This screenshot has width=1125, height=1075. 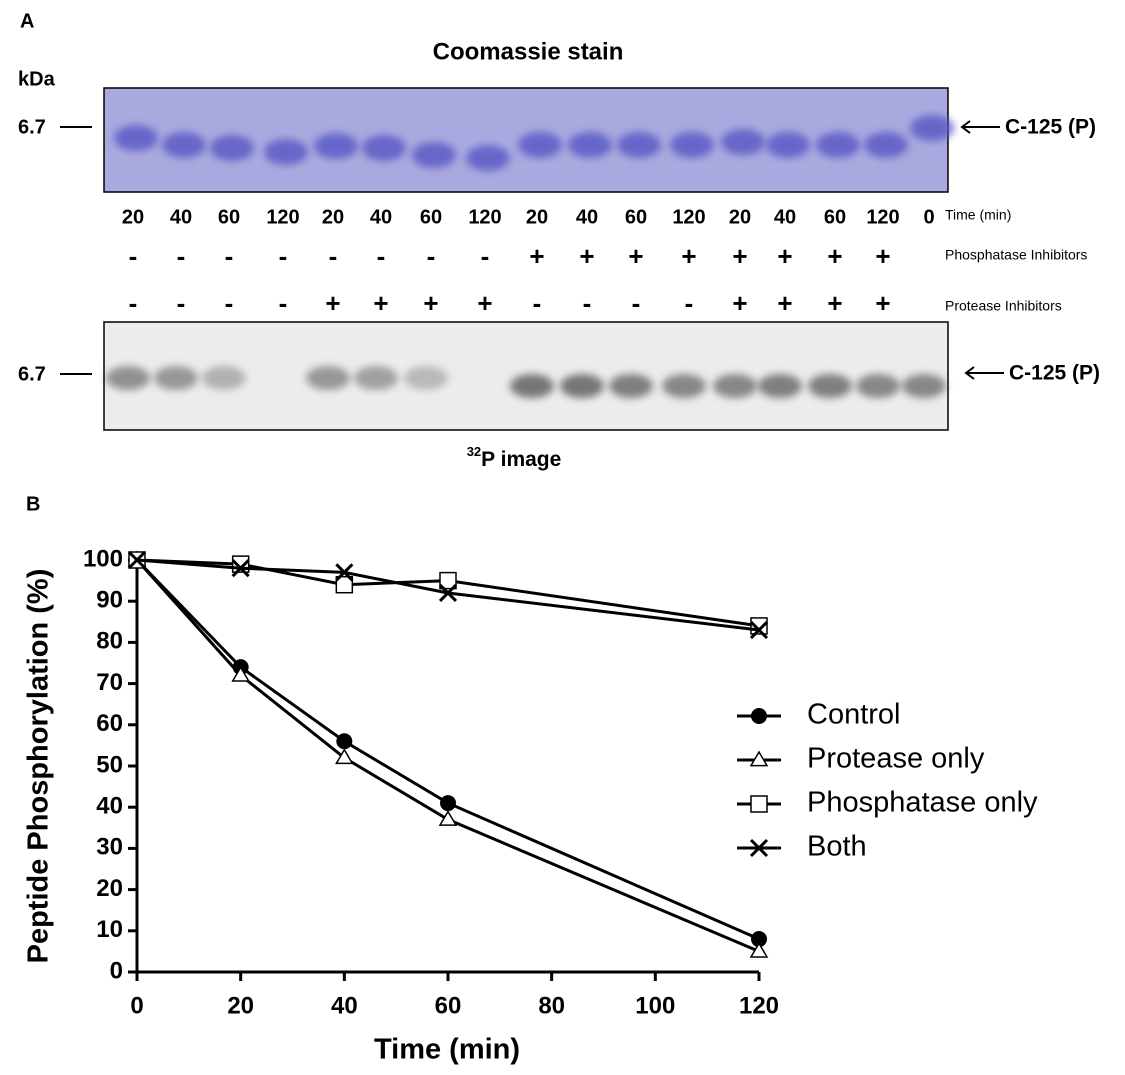 What do you see at coordinates (759, 1005) in the screenshot?
I see `x-tick-label: 120` at bounding box center [759, 1005].